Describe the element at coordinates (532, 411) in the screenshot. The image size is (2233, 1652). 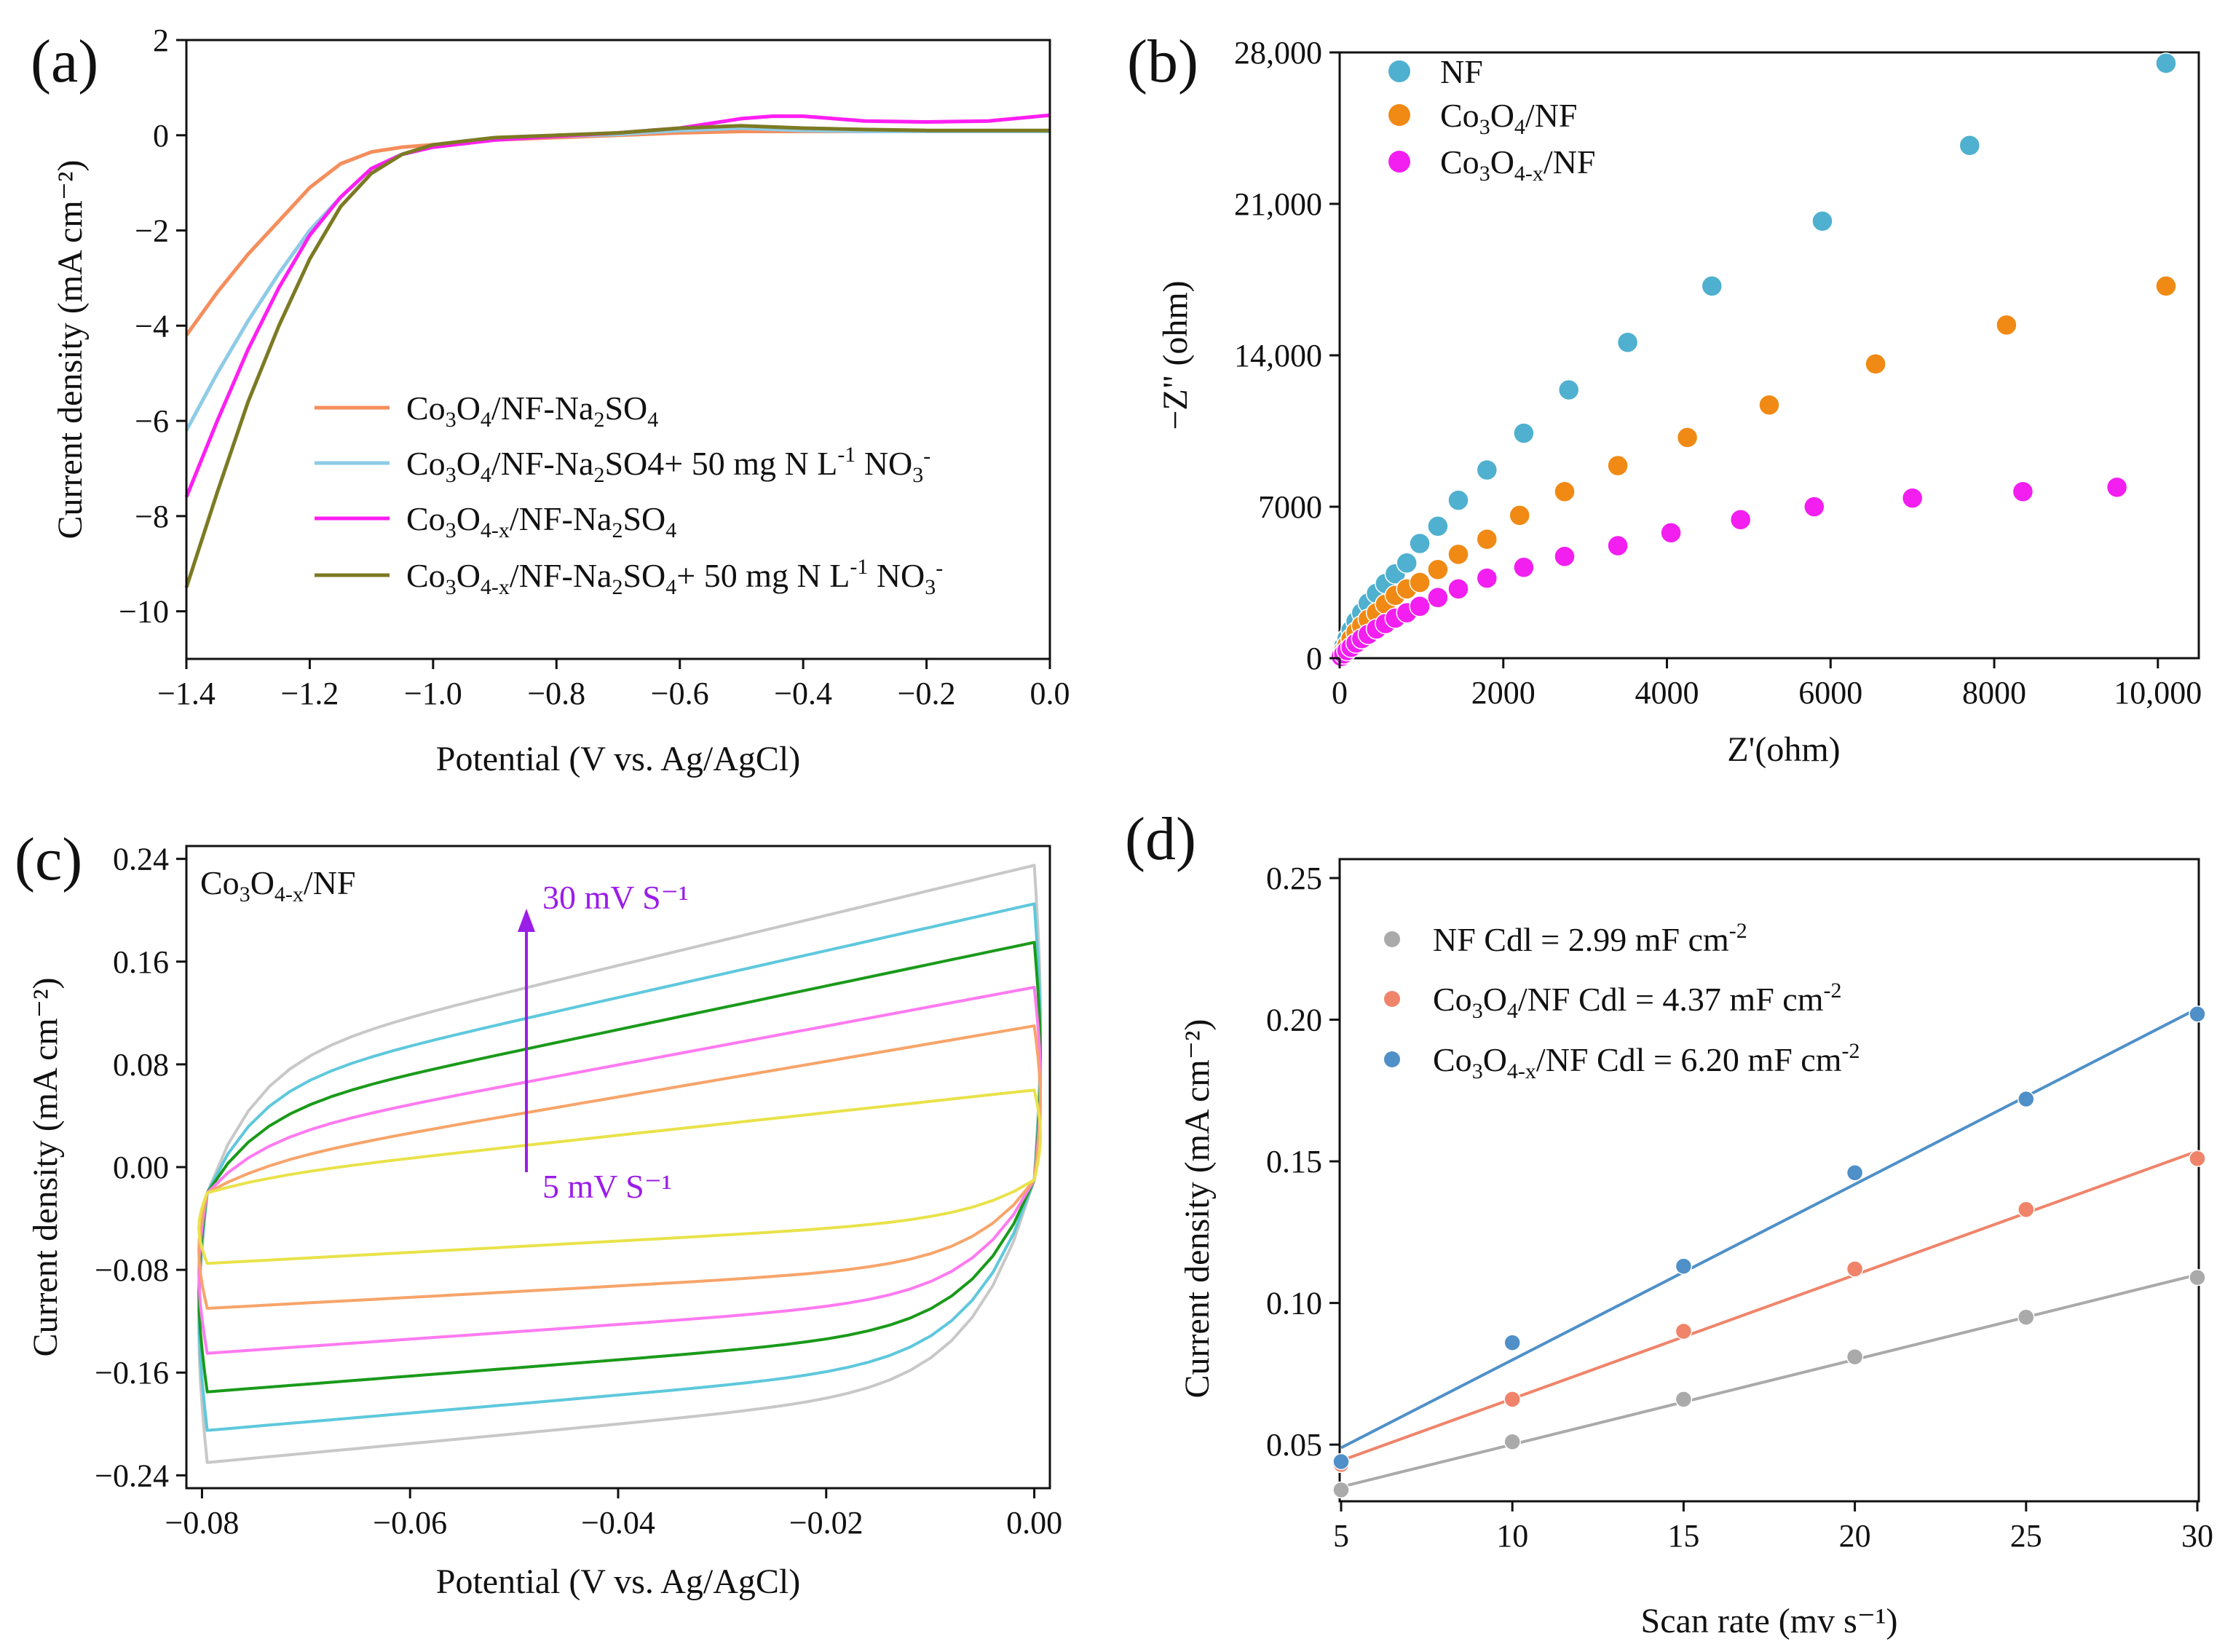
I see `legend-a-label-1: Co3O4/NF-Na2SO4` at that location.